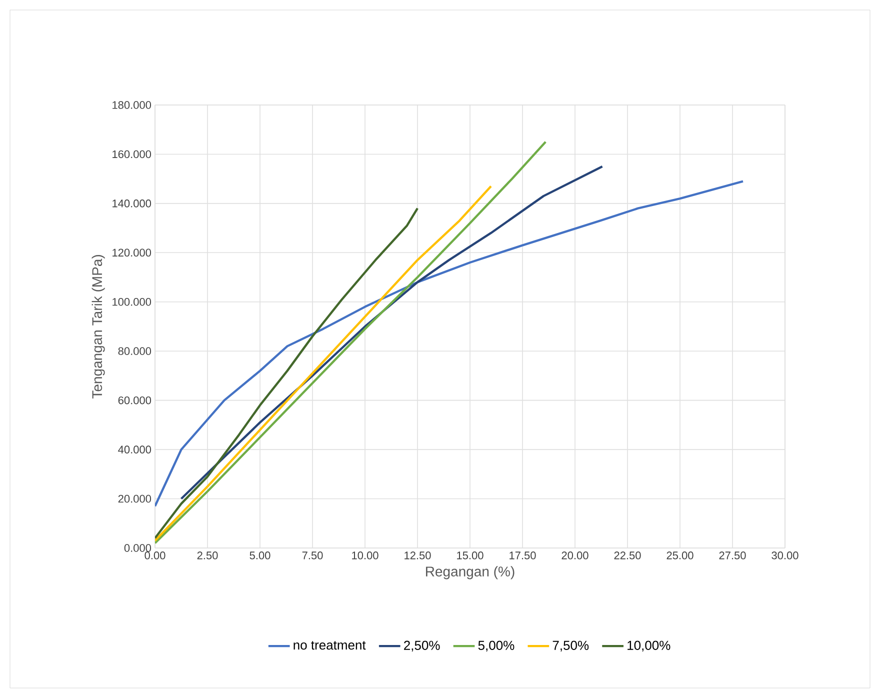 The width and height of the screenshot is (875, 693). I want to click on legend-label: no treatment, so click(330, 645).